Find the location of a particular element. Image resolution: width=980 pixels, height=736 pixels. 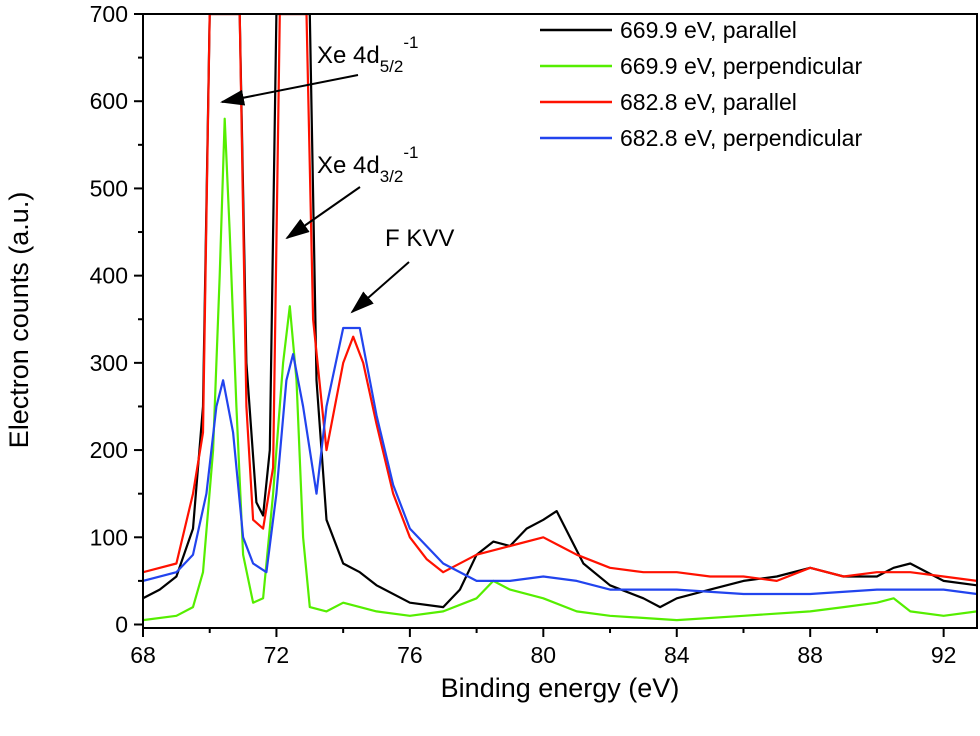

y-axis-label: Electron counts (a.u.) is located at coordinates (19, 320).